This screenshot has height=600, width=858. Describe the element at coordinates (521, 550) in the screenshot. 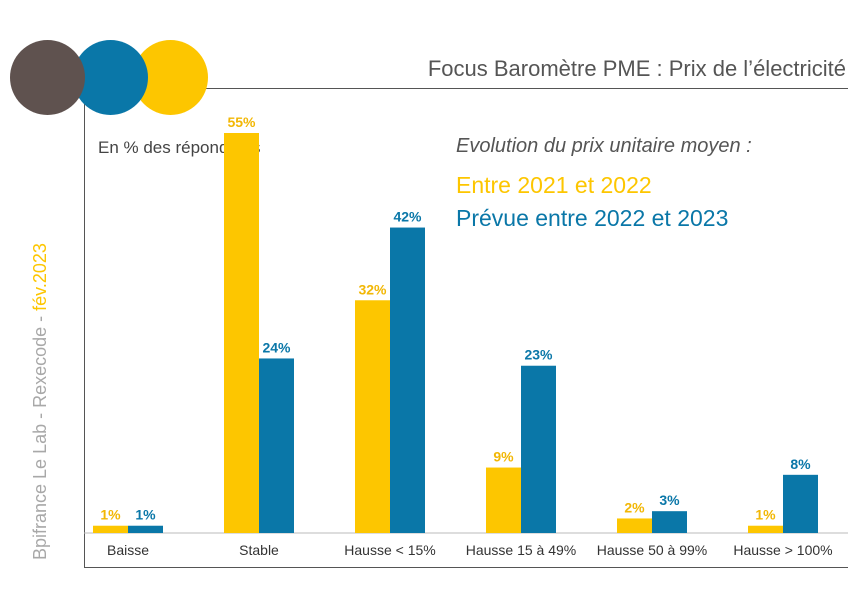

I see `x-tick-label: Hausse 15 à 49%` at that location.